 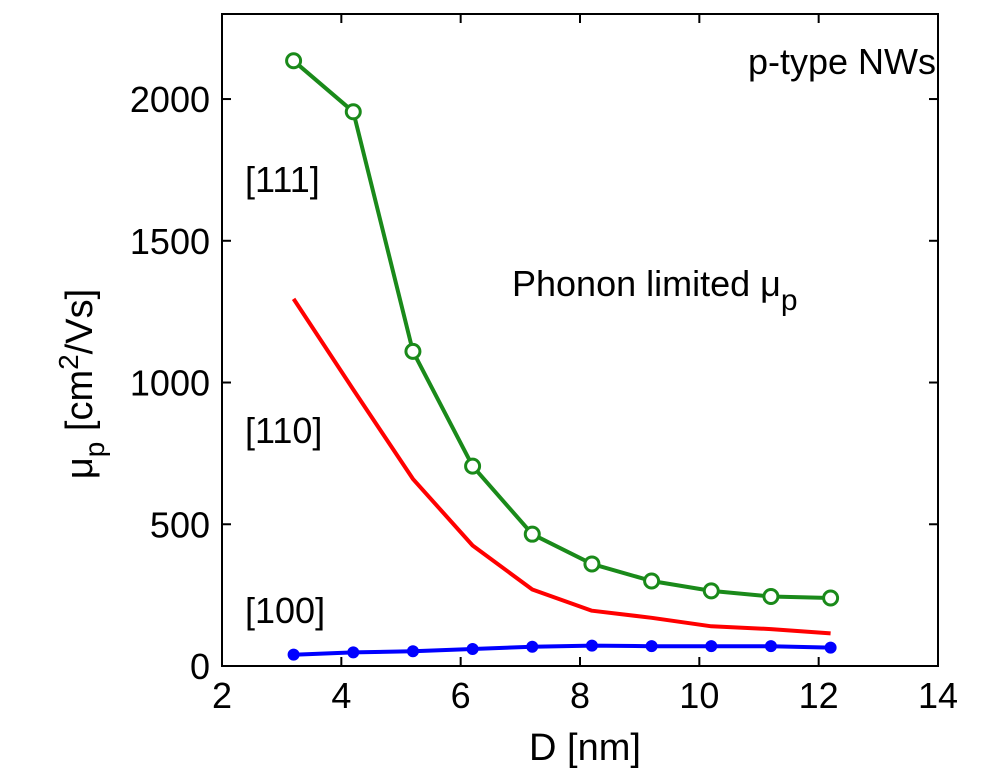 I want to click on series-label-100: [100], so click(x=285, y=610).